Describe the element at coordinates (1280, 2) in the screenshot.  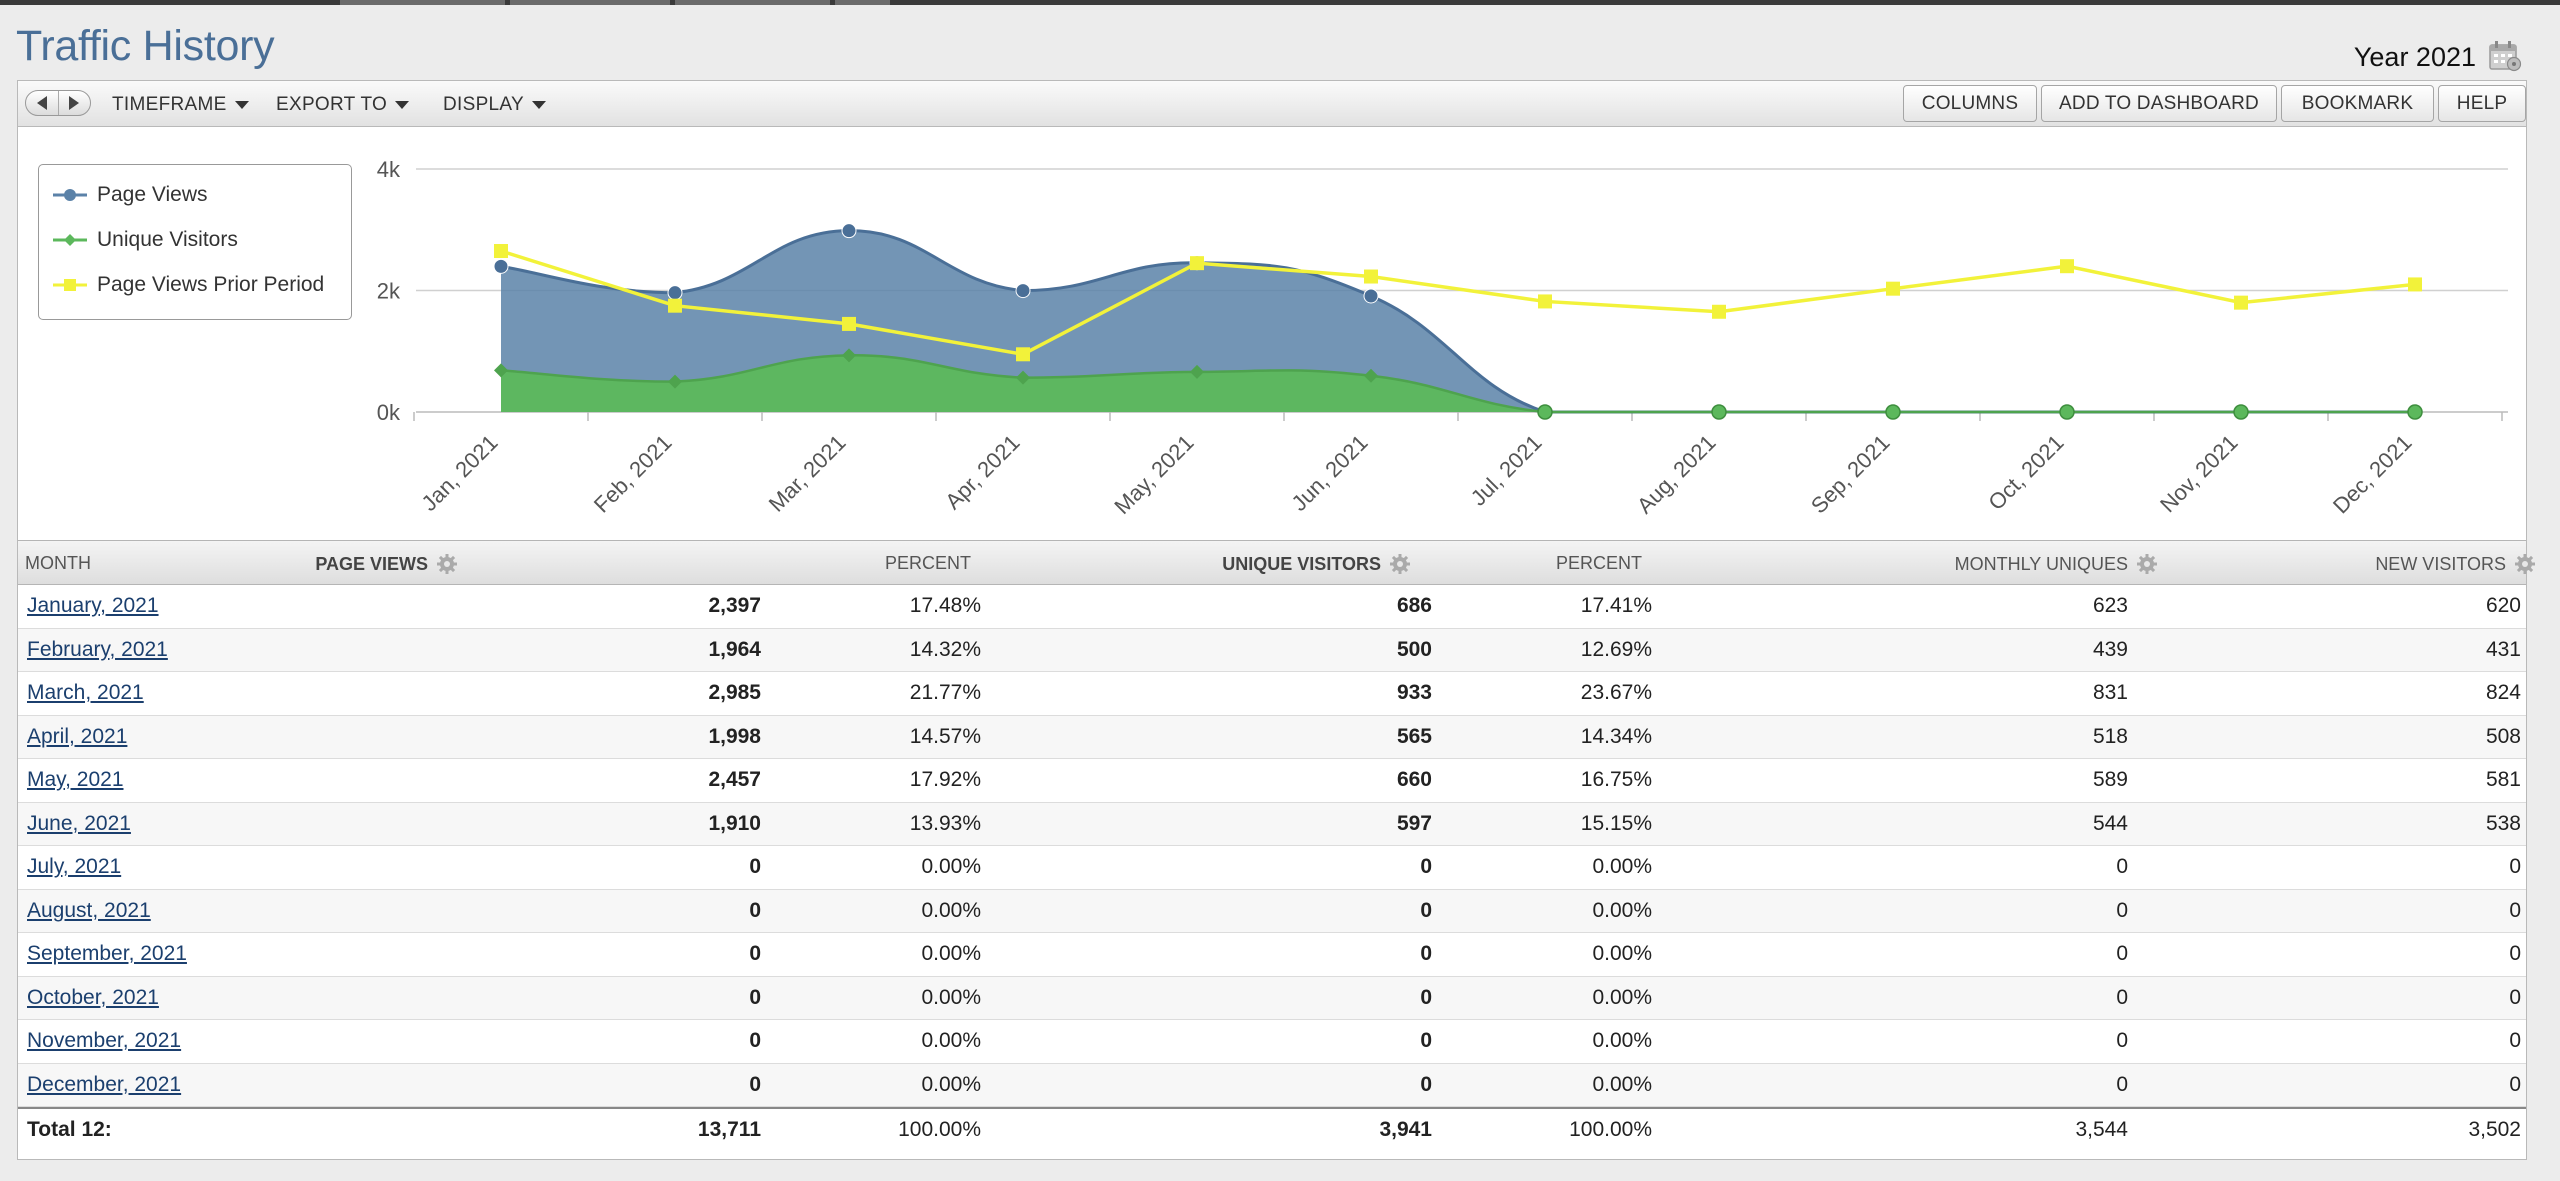
I see `window-top-strip` at that location.